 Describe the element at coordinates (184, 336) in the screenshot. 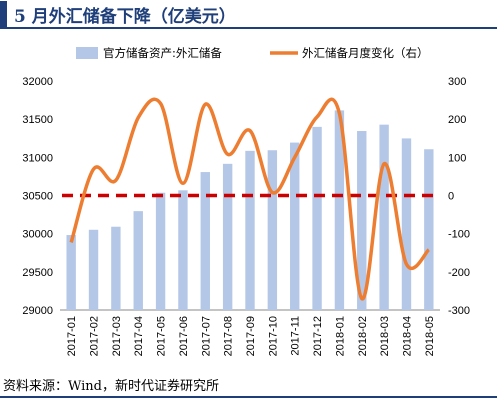

I see `x-tick-label: 2017-06` at that location.